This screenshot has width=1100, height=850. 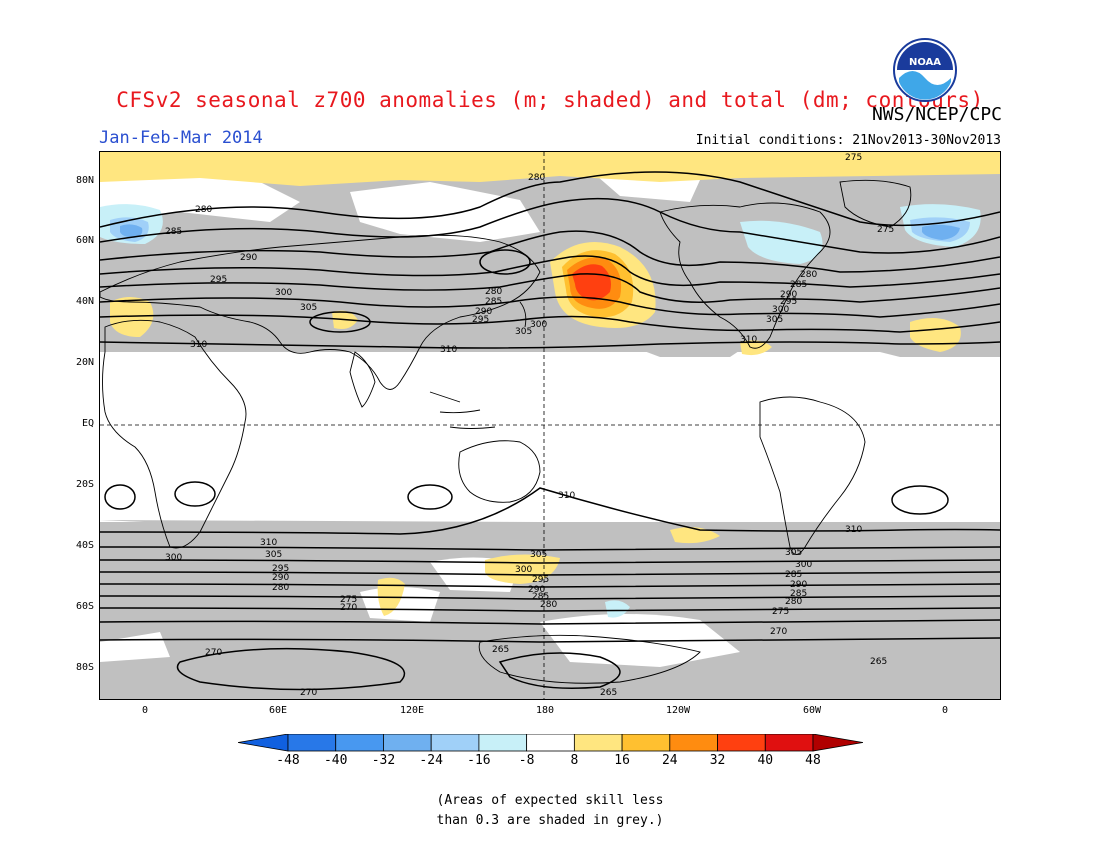 I want to click on lon-label: 60W, so click(x=812, y=710).